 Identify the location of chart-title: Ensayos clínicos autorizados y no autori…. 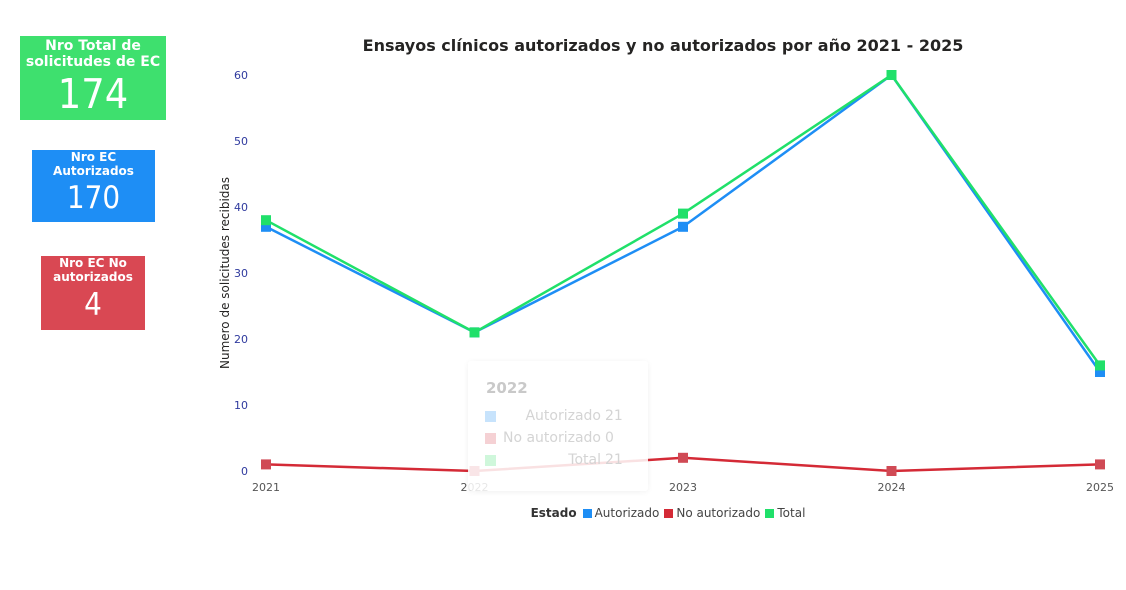
(663, 45).